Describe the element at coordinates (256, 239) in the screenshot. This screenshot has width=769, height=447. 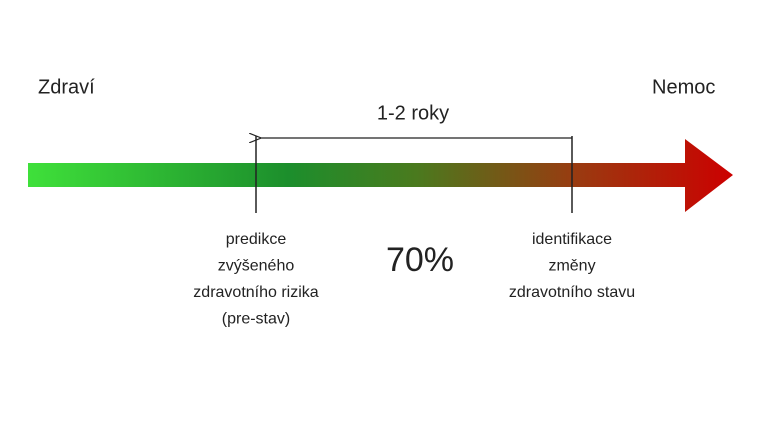
I see `marker-label: predikce` at that location.